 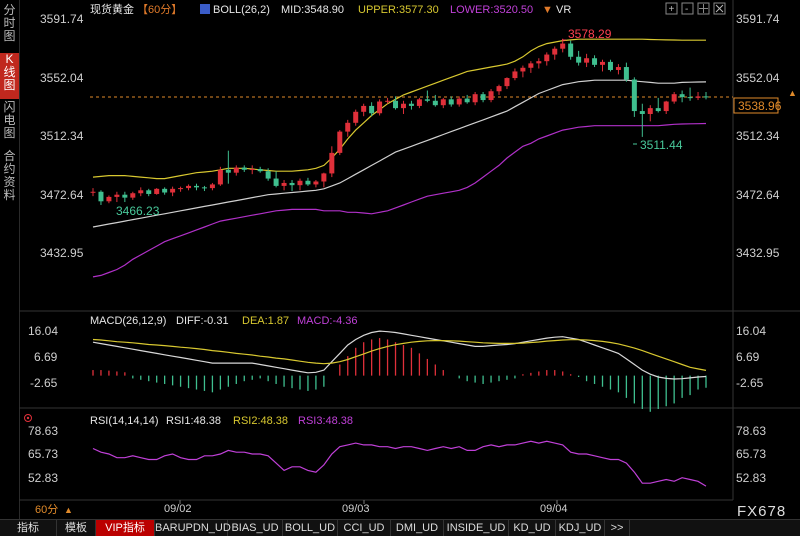 I want to click on period-label: 【60分】, so click(x=159, y=9).